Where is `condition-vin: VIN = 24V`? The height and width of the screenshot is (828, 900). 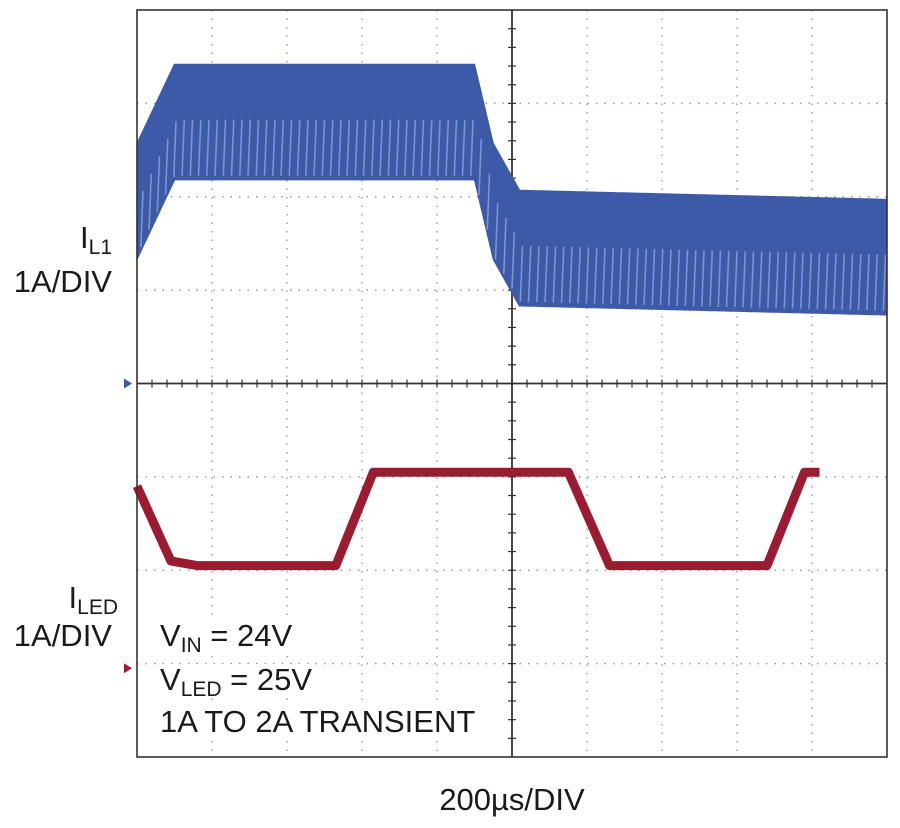
condition-vin: VIN = 24V is located at coordinates (226, 637).